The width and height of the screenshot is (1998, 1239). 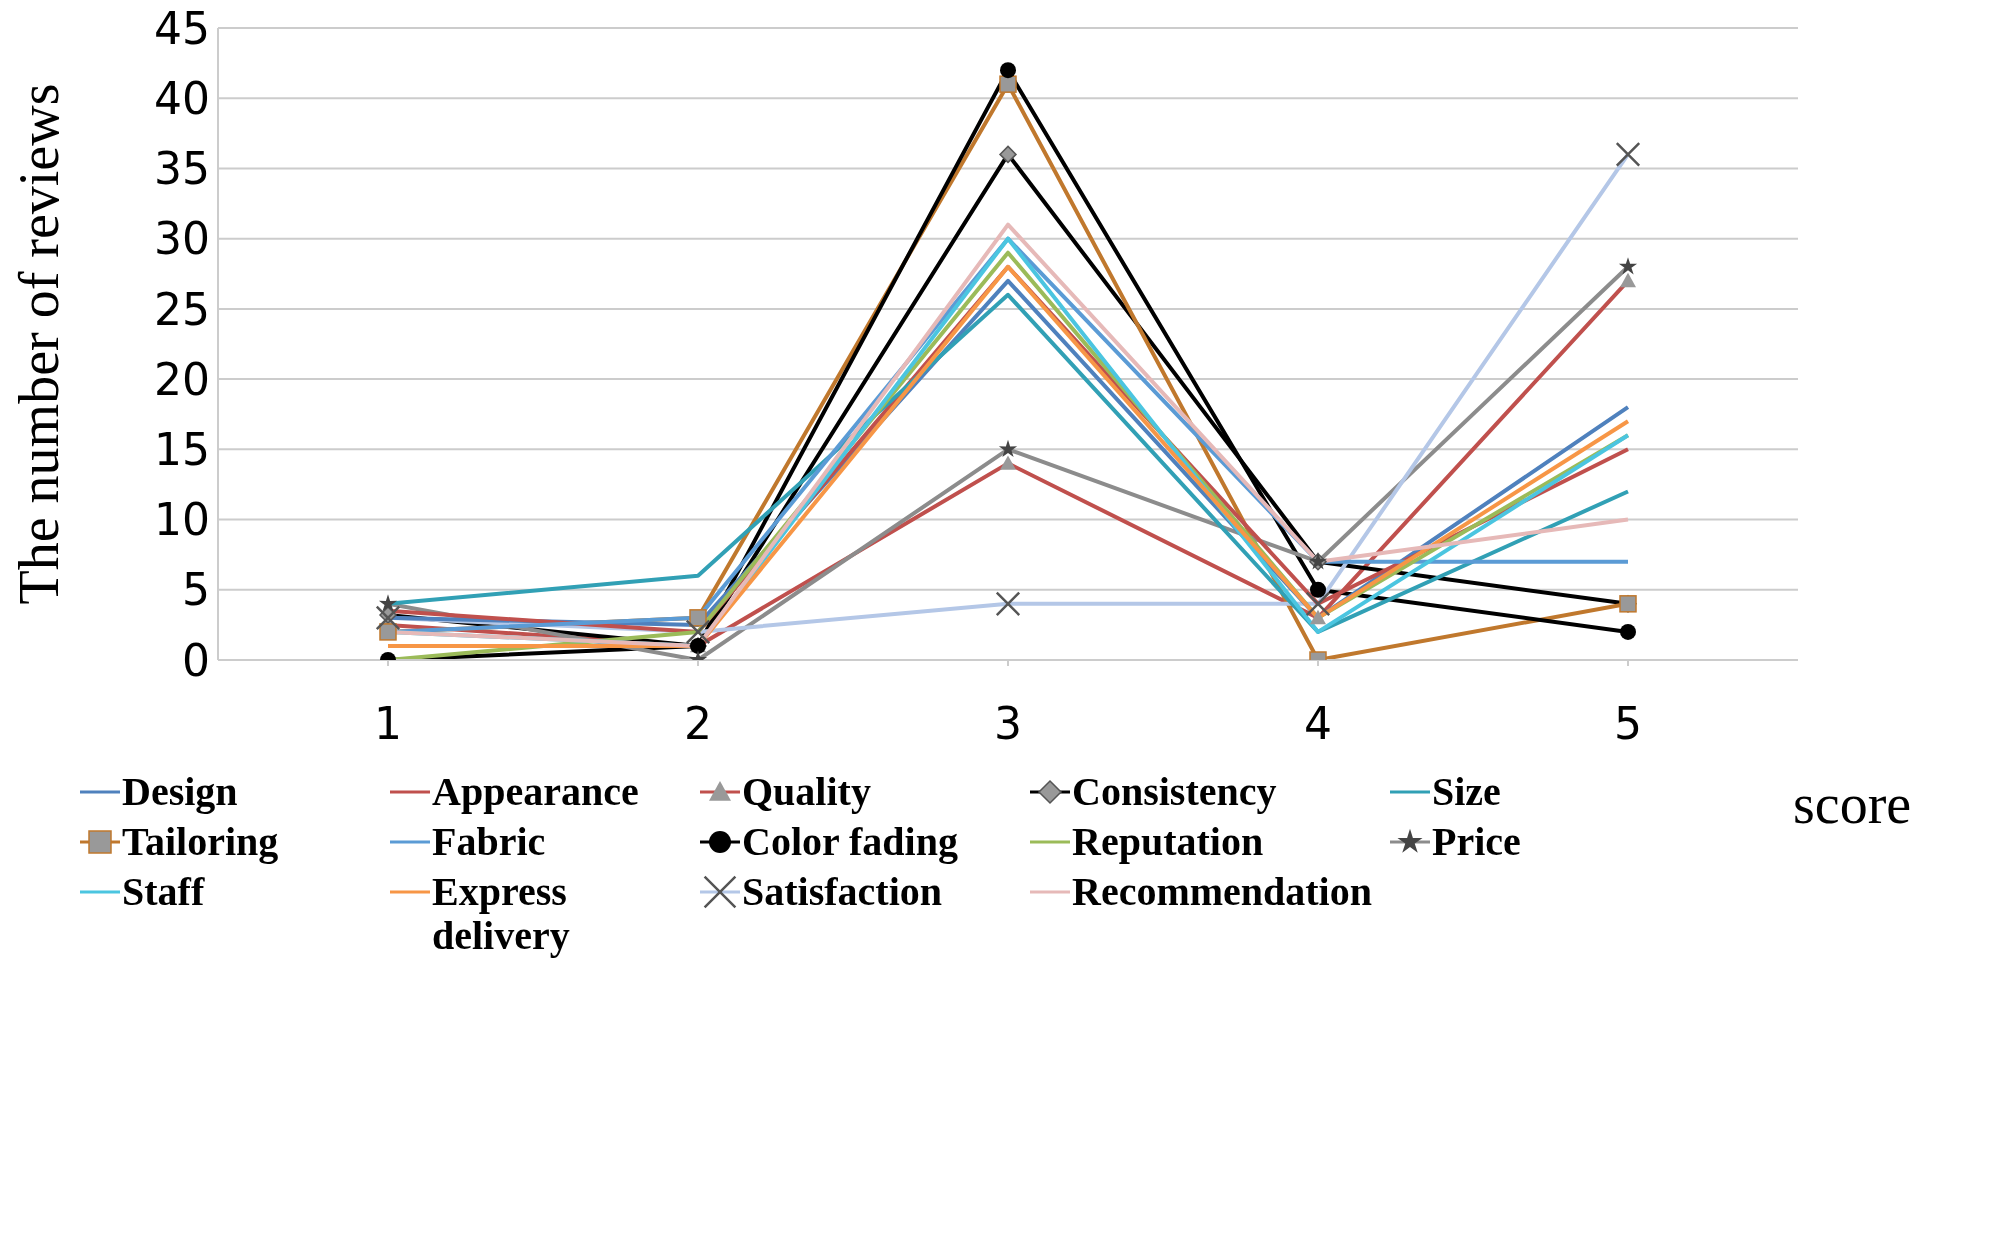 What do you see at coordinates (388, 724) in the screenshot?
I see `x-tick-label: 1` at bounding box center [388, 724].